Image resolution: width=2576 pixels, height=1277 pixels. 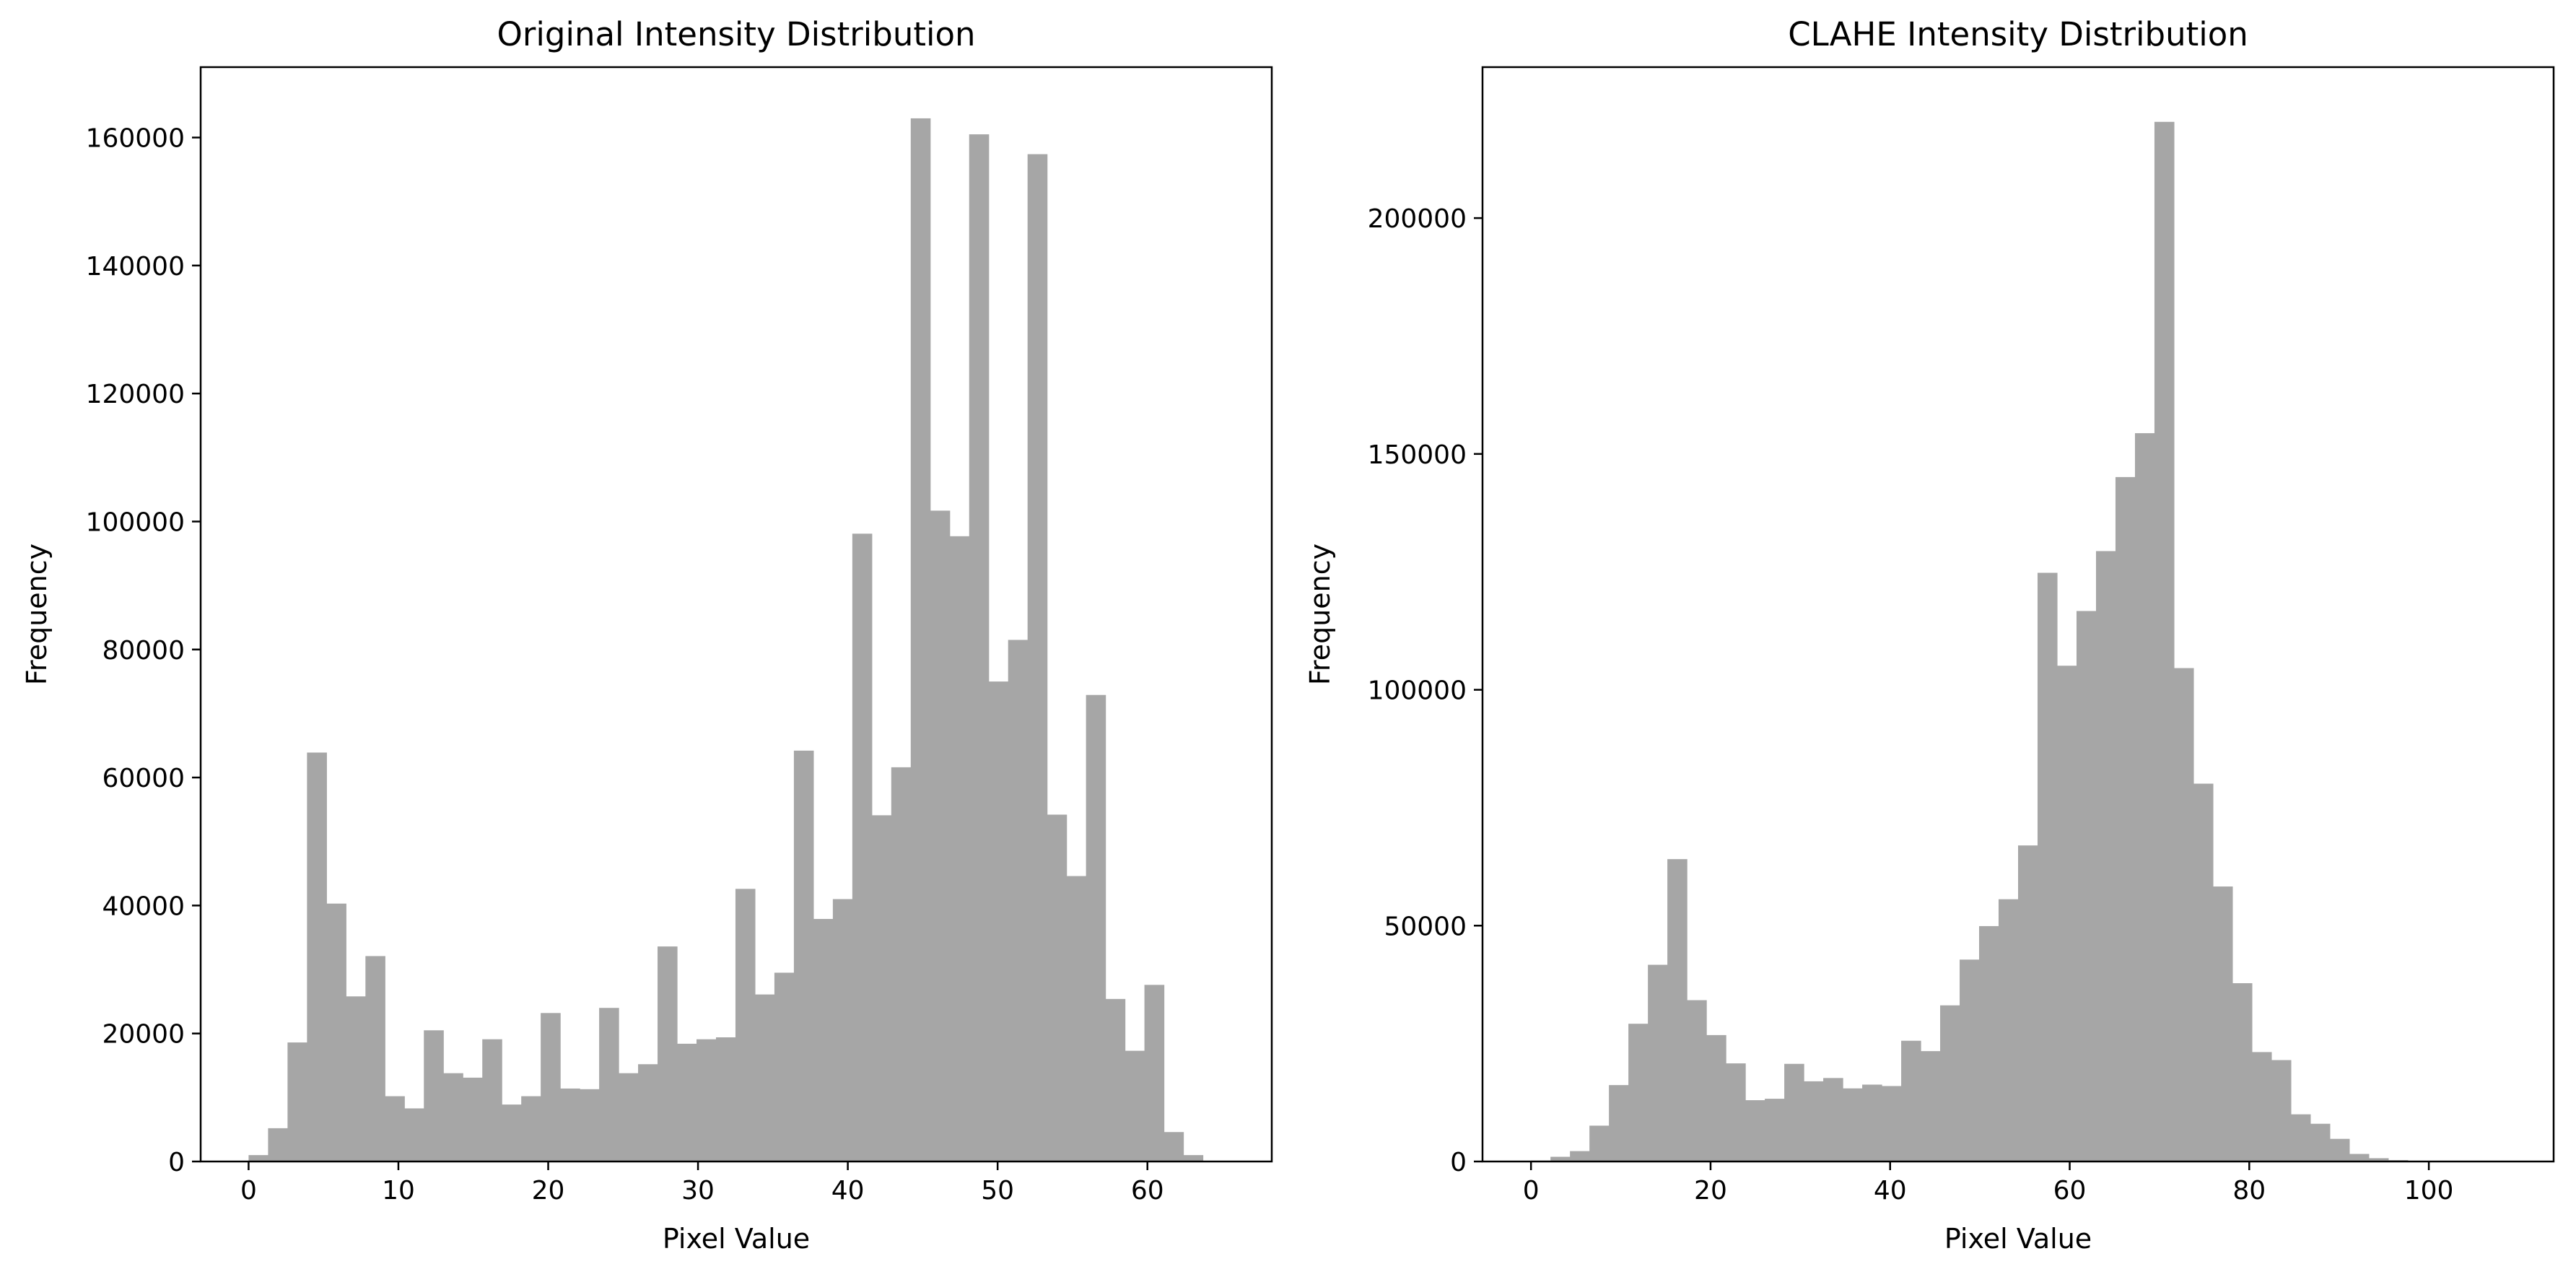 What do you see at coordinates (143, 906) in the screenshot?
I see `y-tick-label: 40000` at bounding box center [143, 906].